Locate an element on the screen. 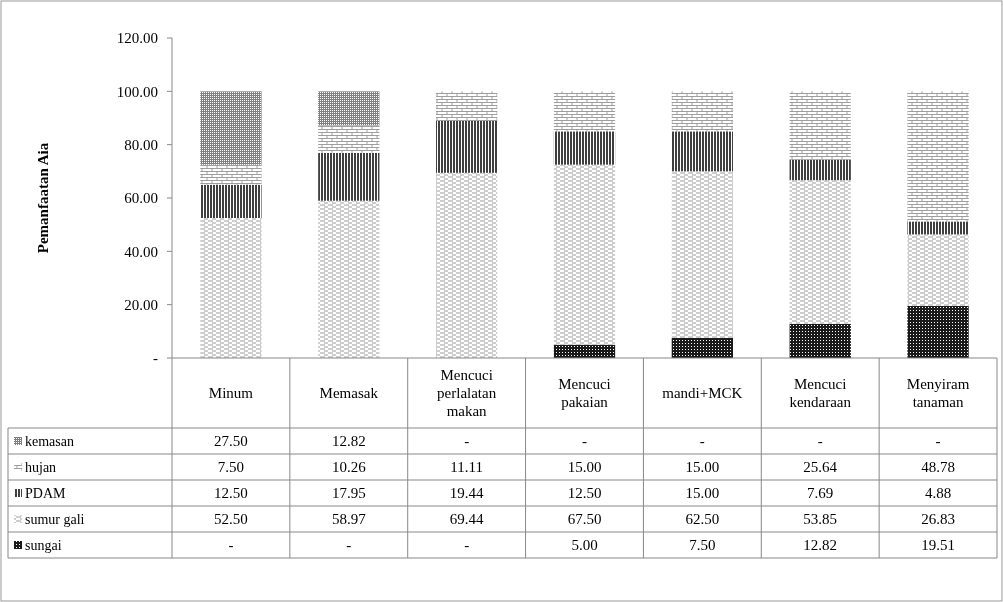 This screenshot has height=602, width=1003. data-label: 52.50 is located at coordinates (231, 519).